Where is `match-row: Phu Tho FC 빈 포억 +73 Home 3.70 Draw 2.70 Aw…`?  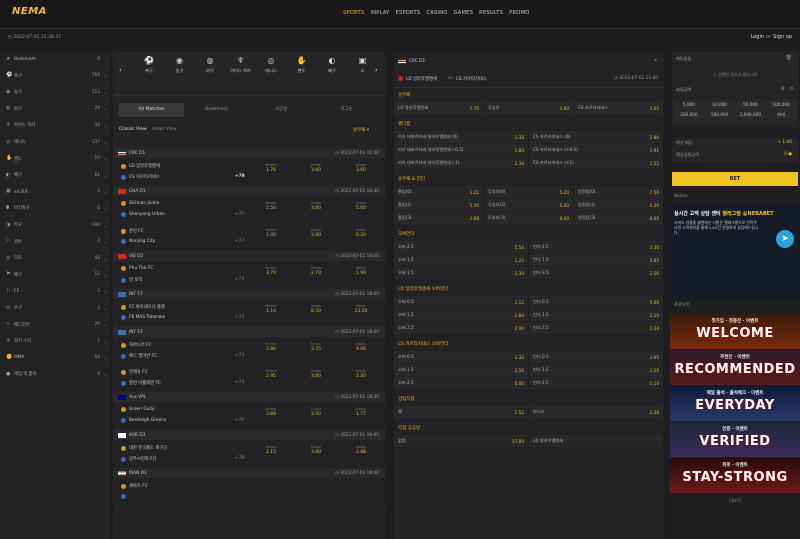 match-row: Phu Tho FC 빈 포억 +73 Home 3.70 Draw 2.70 Aw… is located at coordinates (249, 275).